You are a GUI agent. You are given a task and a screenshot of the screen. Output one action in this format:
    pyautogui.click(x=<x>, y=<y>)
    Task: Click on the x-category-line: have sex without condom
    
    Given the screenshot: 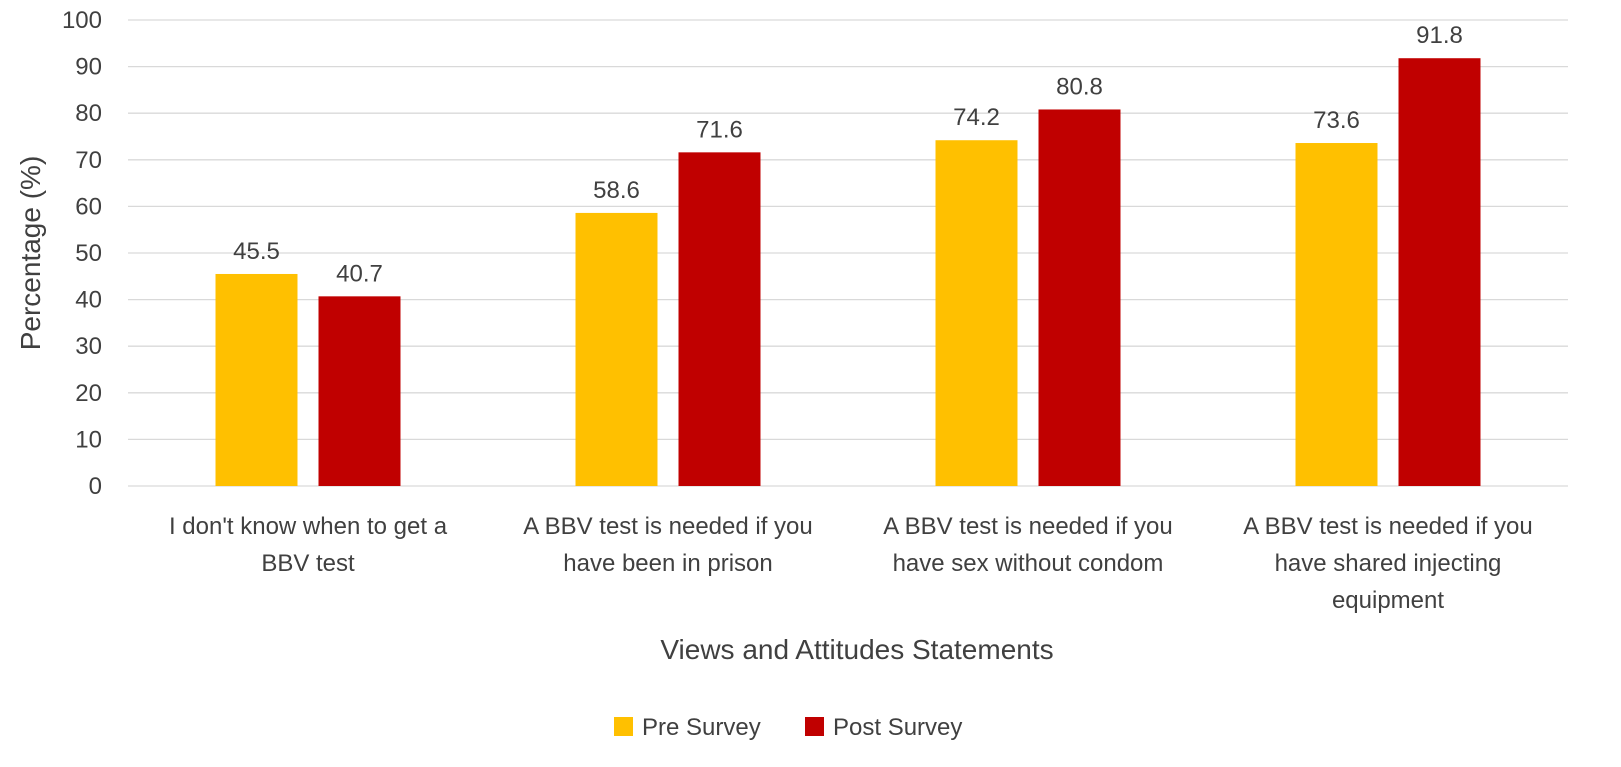 What is the action you would take?
    pyautogui.click(x=1028, y=563)
    